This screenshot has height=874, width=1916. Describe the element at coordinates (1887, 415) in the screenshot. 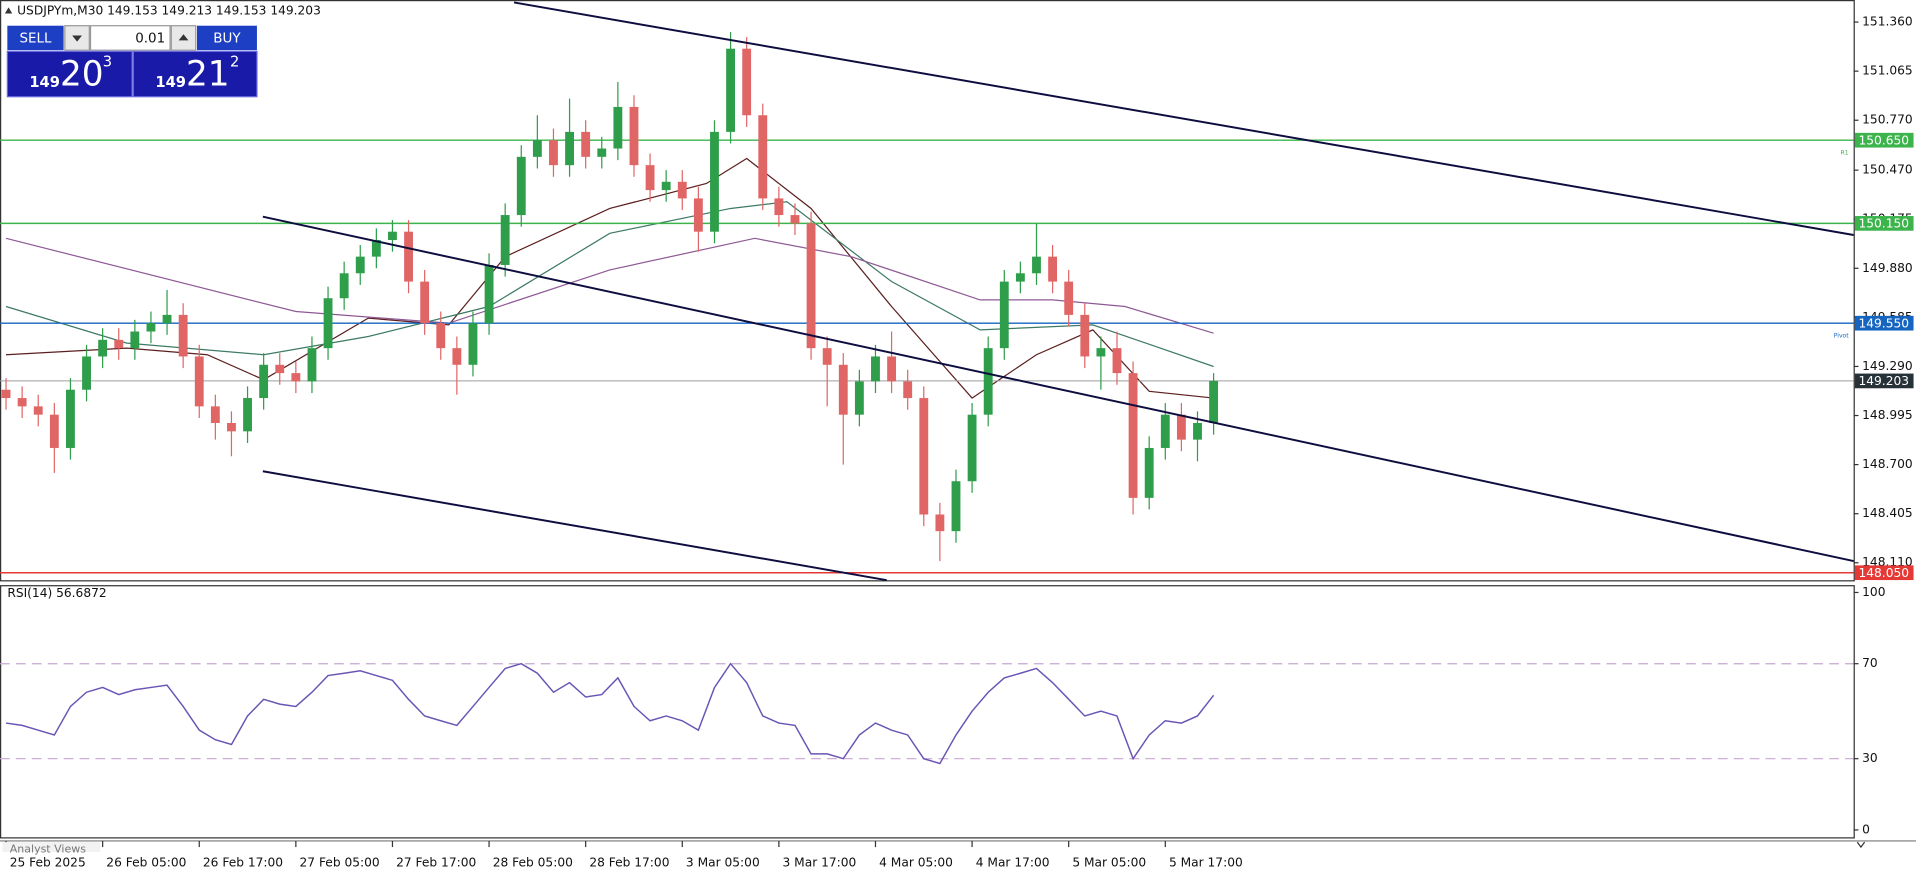

I see `y-tick-label: 148.995` at that location.